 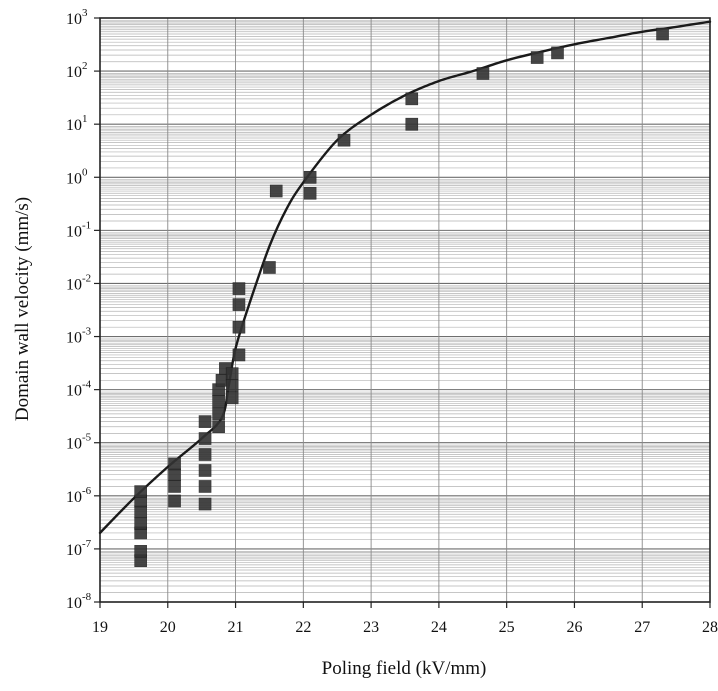 What do you see at coordinates (439, 627) in the screenshot?
I see `x-tick-label: 24` at bounding box center [439, 627].